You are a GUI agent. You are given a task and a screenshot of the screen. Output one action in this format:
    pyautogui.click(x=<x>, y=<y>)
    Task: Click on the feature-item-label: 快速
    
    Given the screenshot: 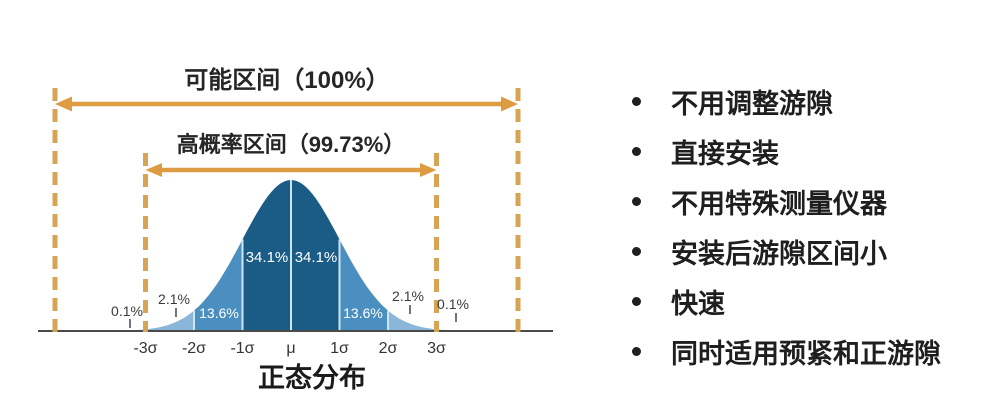 What is the action you would take?
    pyautogui.click(x=698, y=303)
    